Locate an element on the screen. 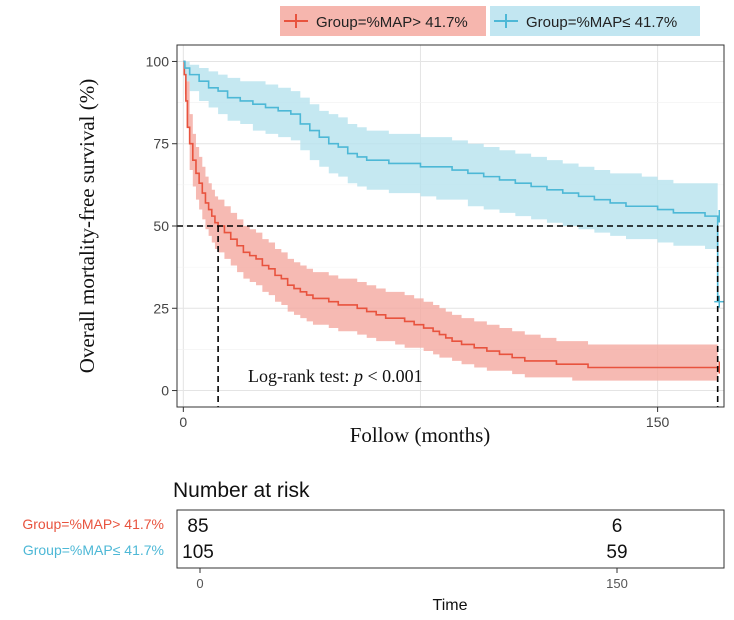 This screenshot has width=734, height=620. y-tick-label-75: 75 is located at coordinates (161, 144).